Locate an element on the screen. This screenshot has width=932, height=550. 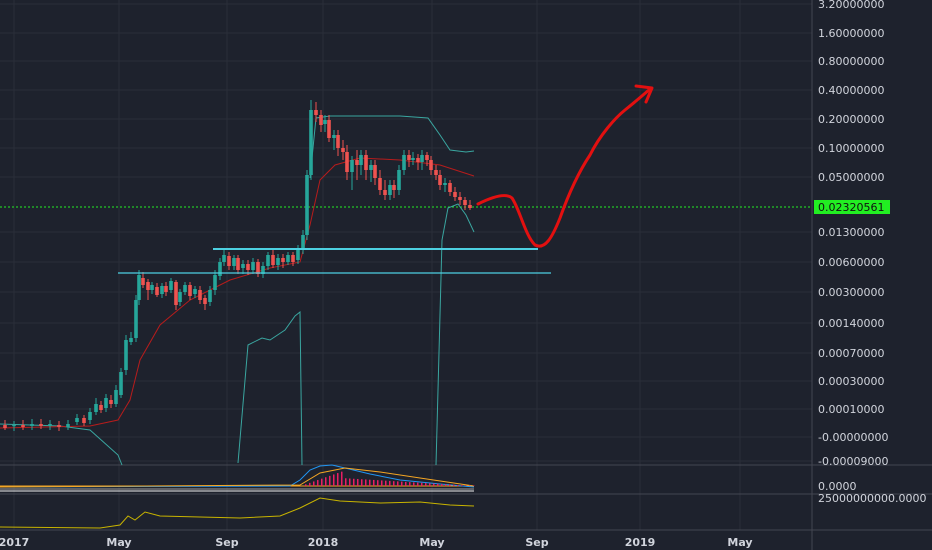
x-tick-label: 2017 is located at coordinates (14, 542).